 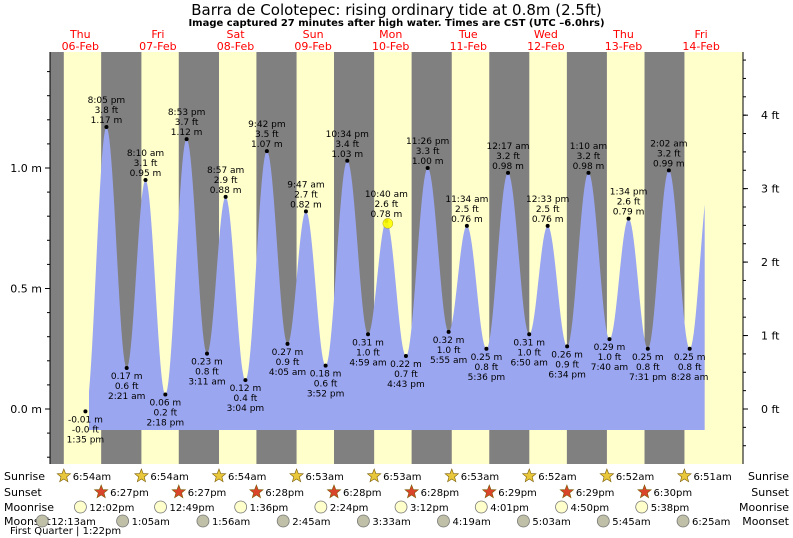 What do you see at coordinates (326, 385) in the screenshot?
I see `tide-feet-label: 0.6 ft` at bounding box center [326, 385].